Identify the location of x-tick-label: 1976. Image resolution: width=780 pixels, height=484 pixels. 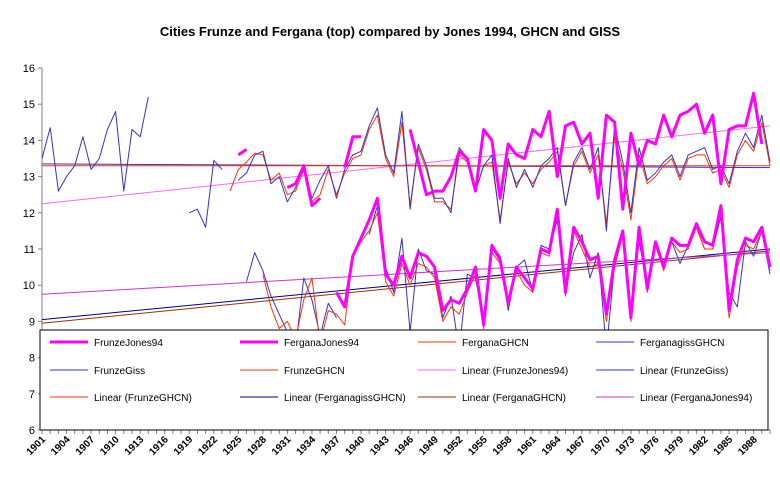
(650, 446).